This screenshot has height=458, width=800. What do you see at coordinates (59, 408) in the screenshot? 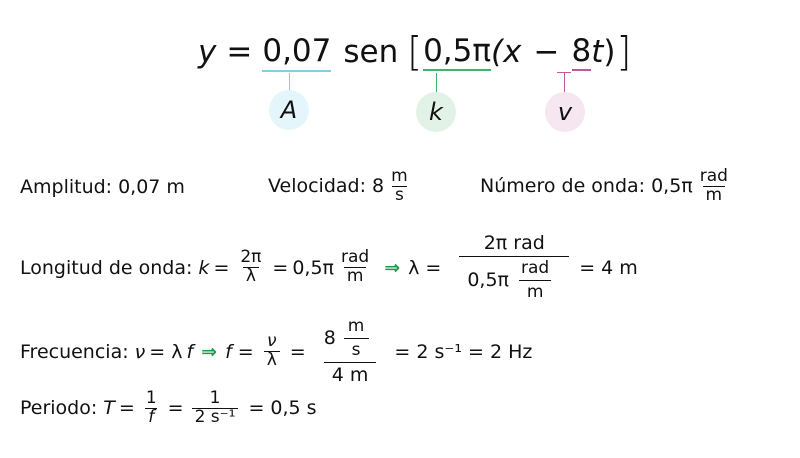
I see `periodo-label: Periodo:` at bounding box center [59, 408].